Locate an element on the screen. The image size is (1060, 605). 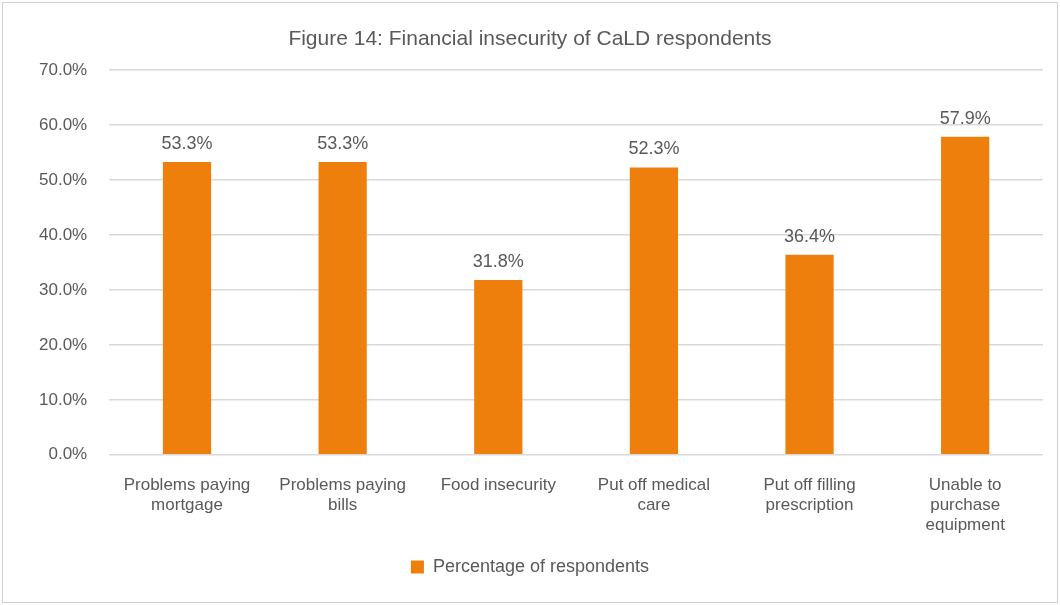
y-tick-label: 20.0% is located at coordinates (63, 344).